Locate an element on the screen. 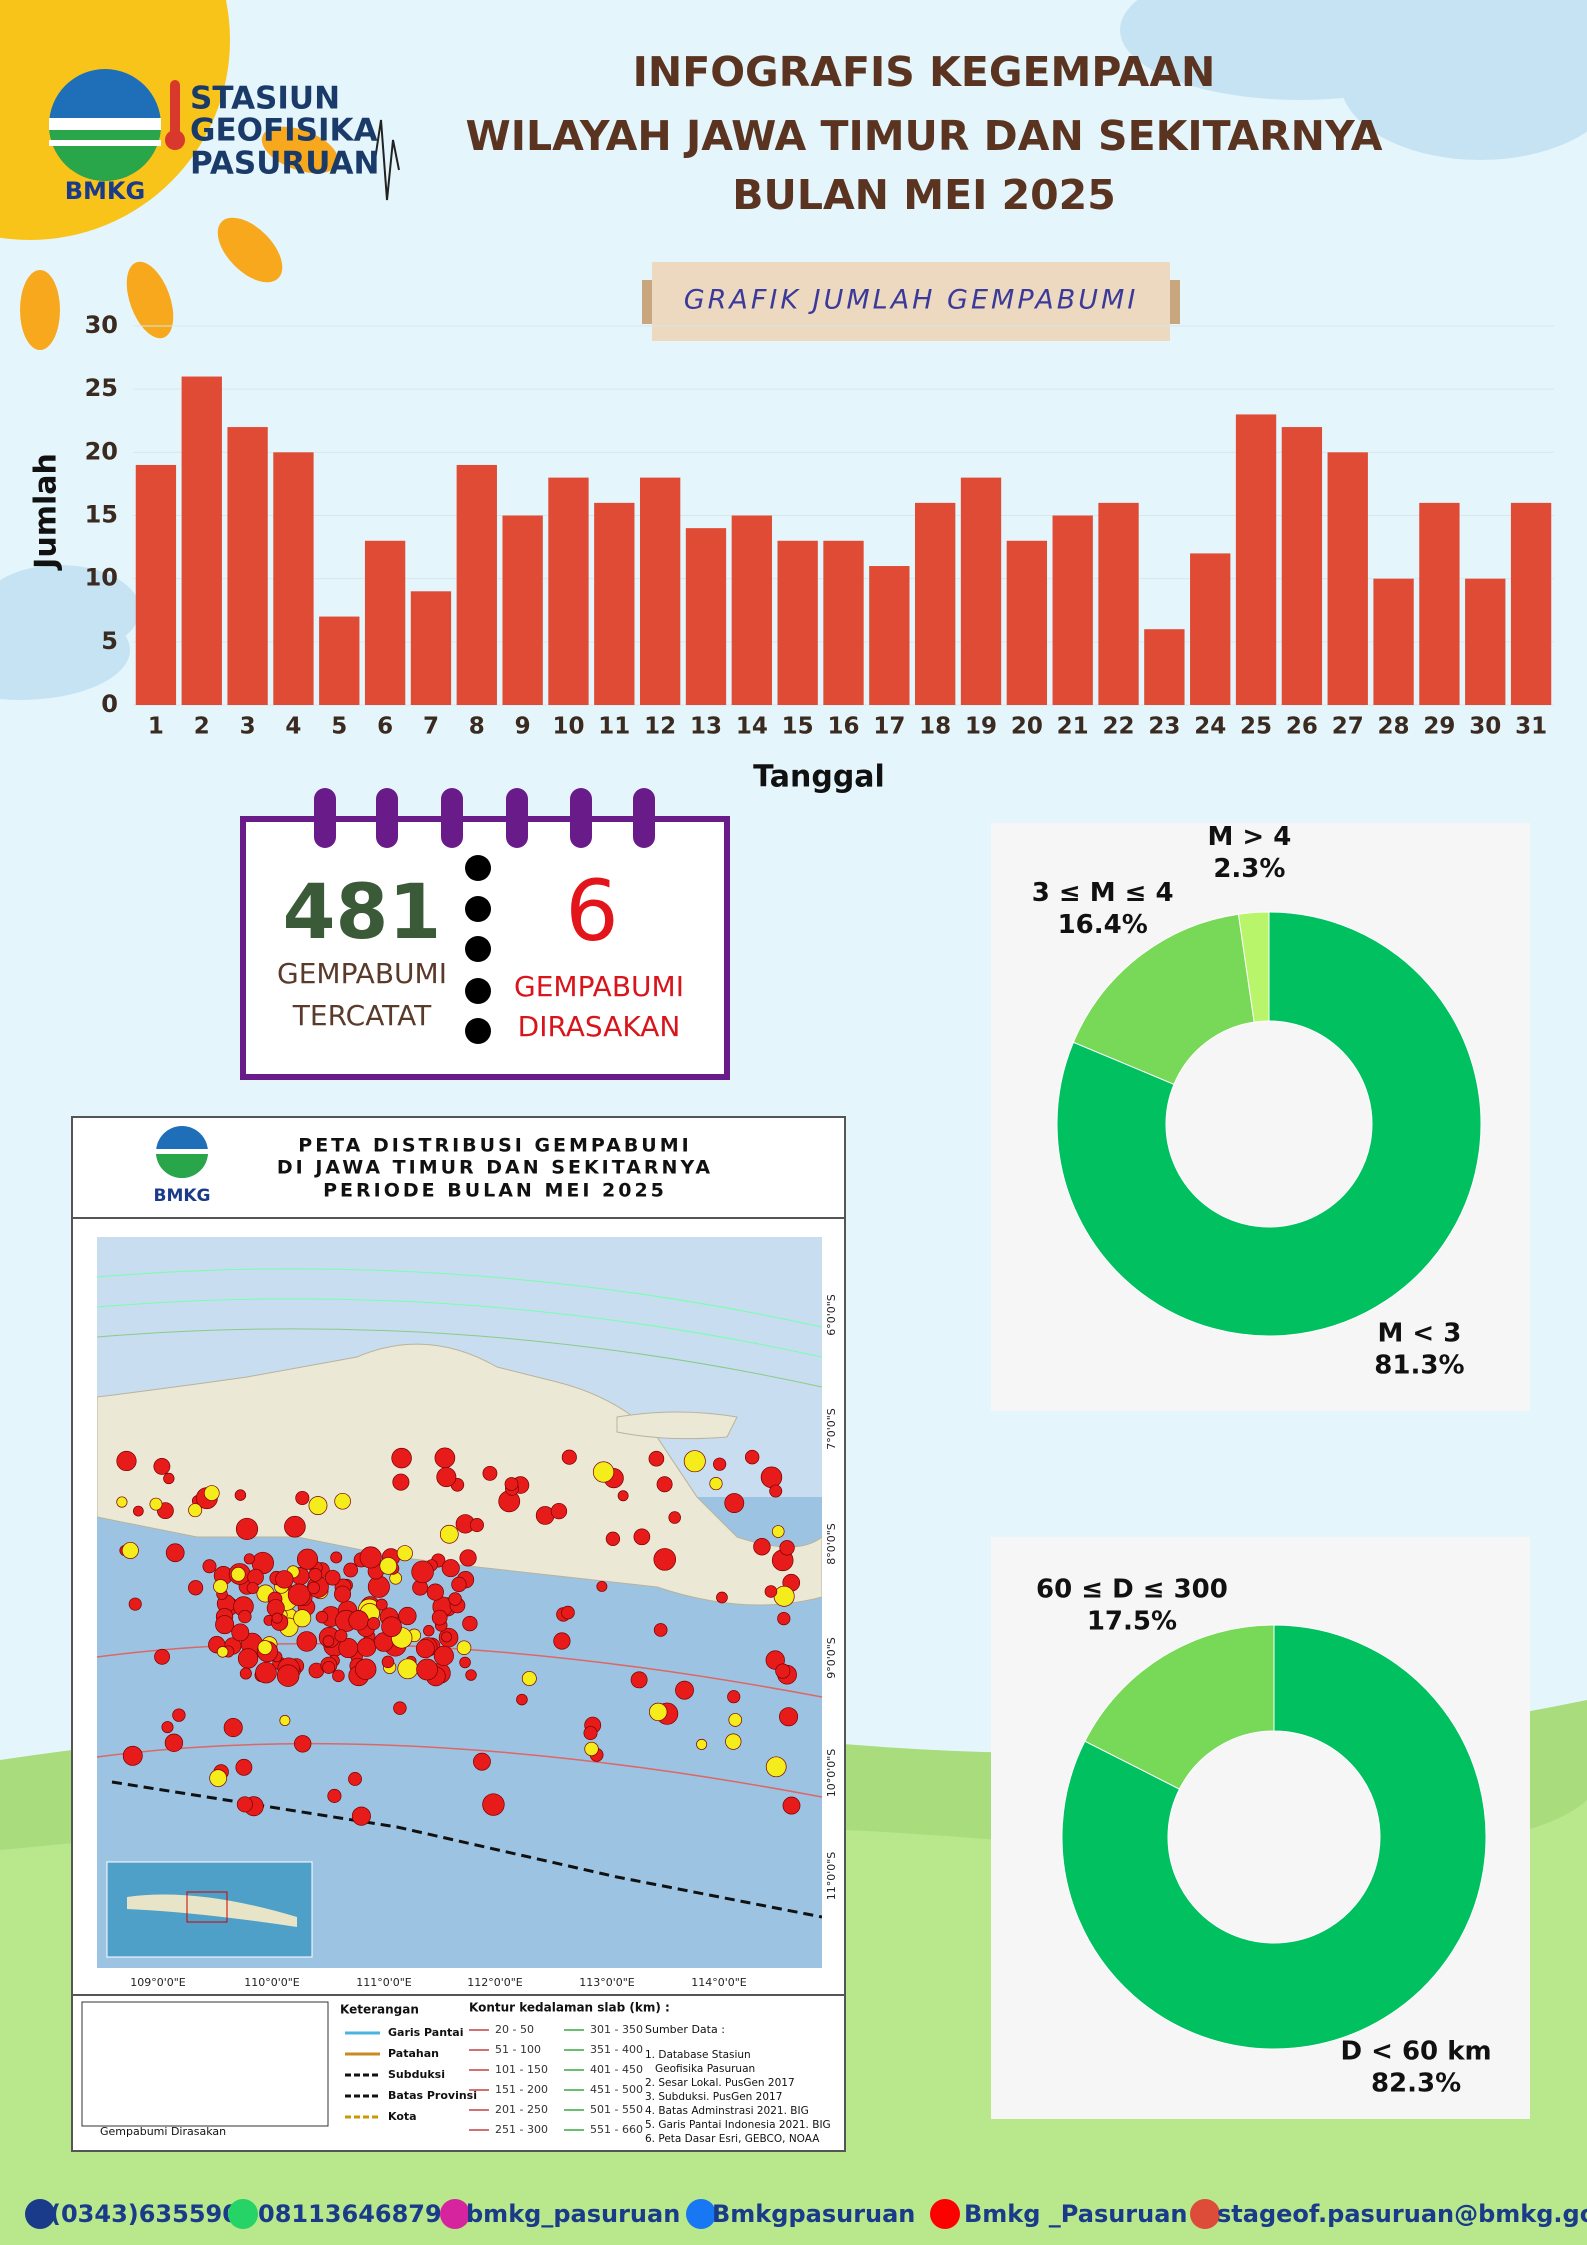  map-logo is located at coordinates (182, 1152).